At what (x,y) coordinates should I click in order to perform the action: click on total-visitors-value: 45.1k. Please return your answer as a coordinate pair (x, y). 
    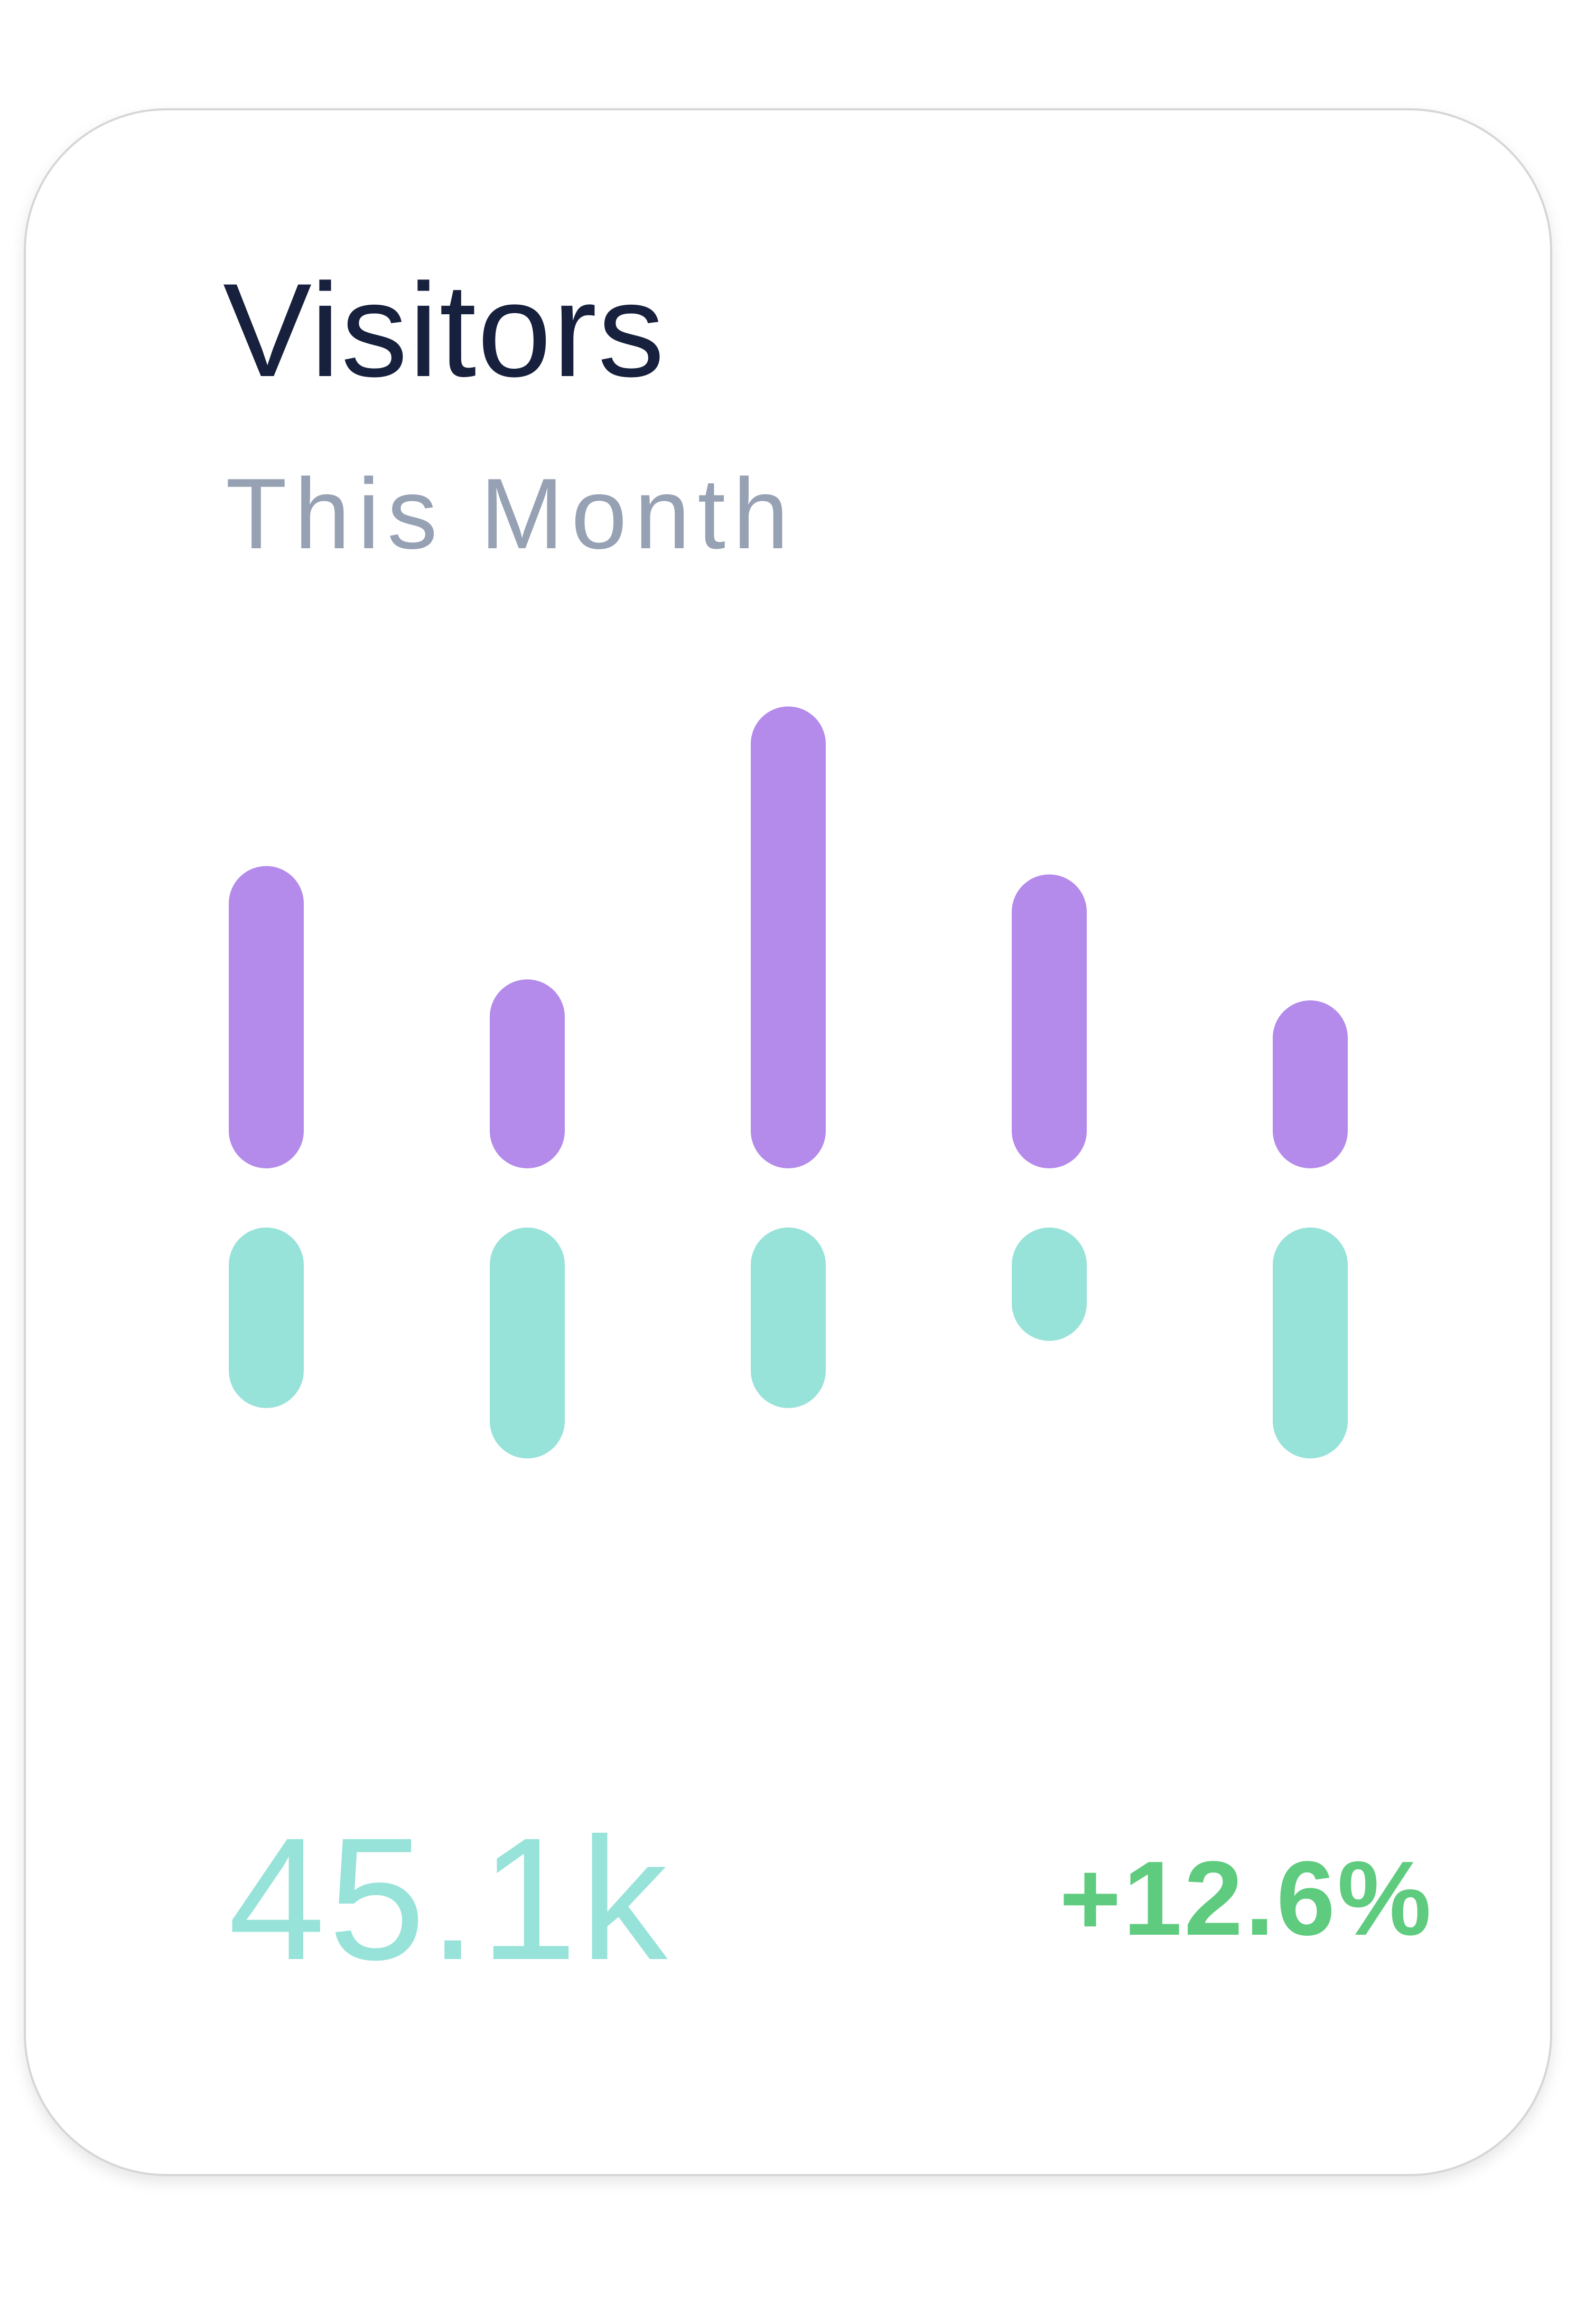
    Looking at the image, I should click on (449, 1898).